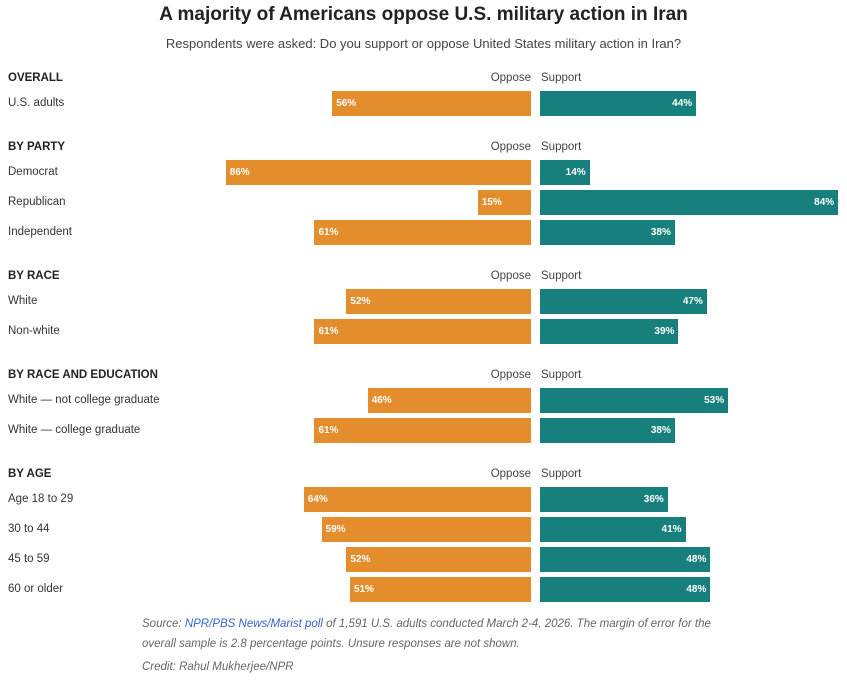  Describe the element at coordinates (218, 667) in the screenshot. I see `credit: Credit: Rahul Mukherjee/NPR` at that location.